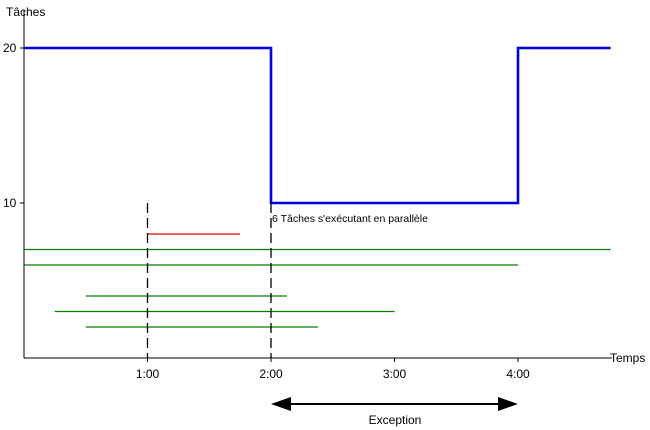 The image size is (650, 430). Describe the element at coordinates (627, 358) in the screenshot. I see `x-axis-label: Temps` at that location.